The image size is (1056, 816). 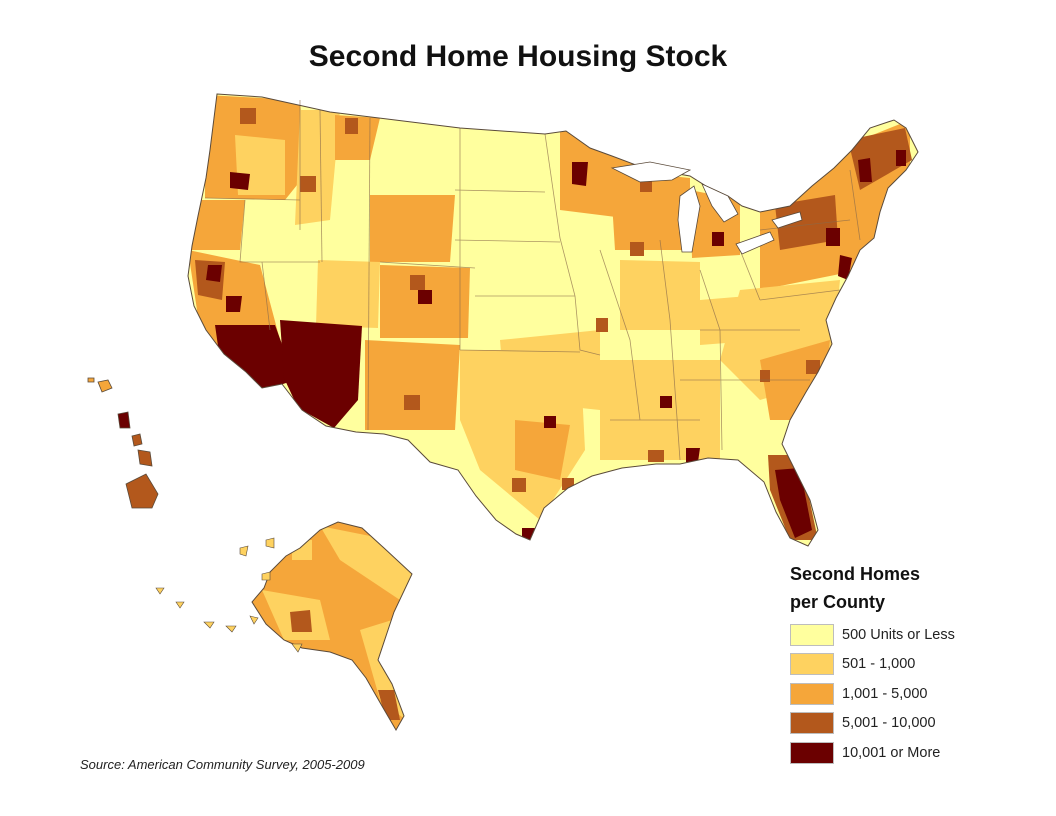 I want to click on legend-item: 501 - 1,000, so click(x=910, y=665).